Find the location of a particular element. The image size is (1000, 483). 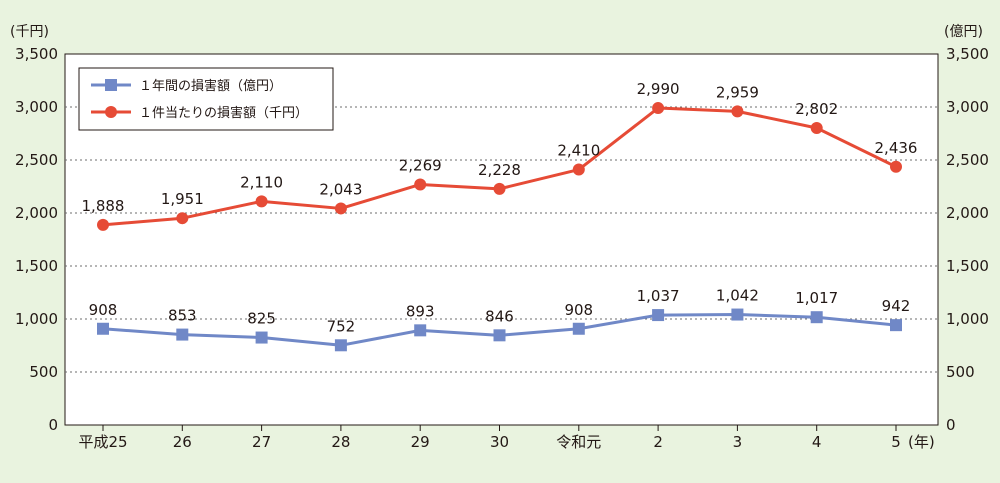

data-label: 893 is located at coordinates (420, 311).